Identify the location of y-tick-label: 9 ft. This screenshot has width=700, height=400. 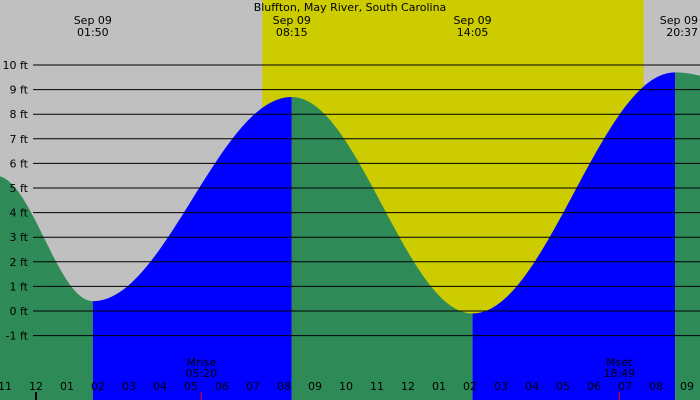
(19, 90).